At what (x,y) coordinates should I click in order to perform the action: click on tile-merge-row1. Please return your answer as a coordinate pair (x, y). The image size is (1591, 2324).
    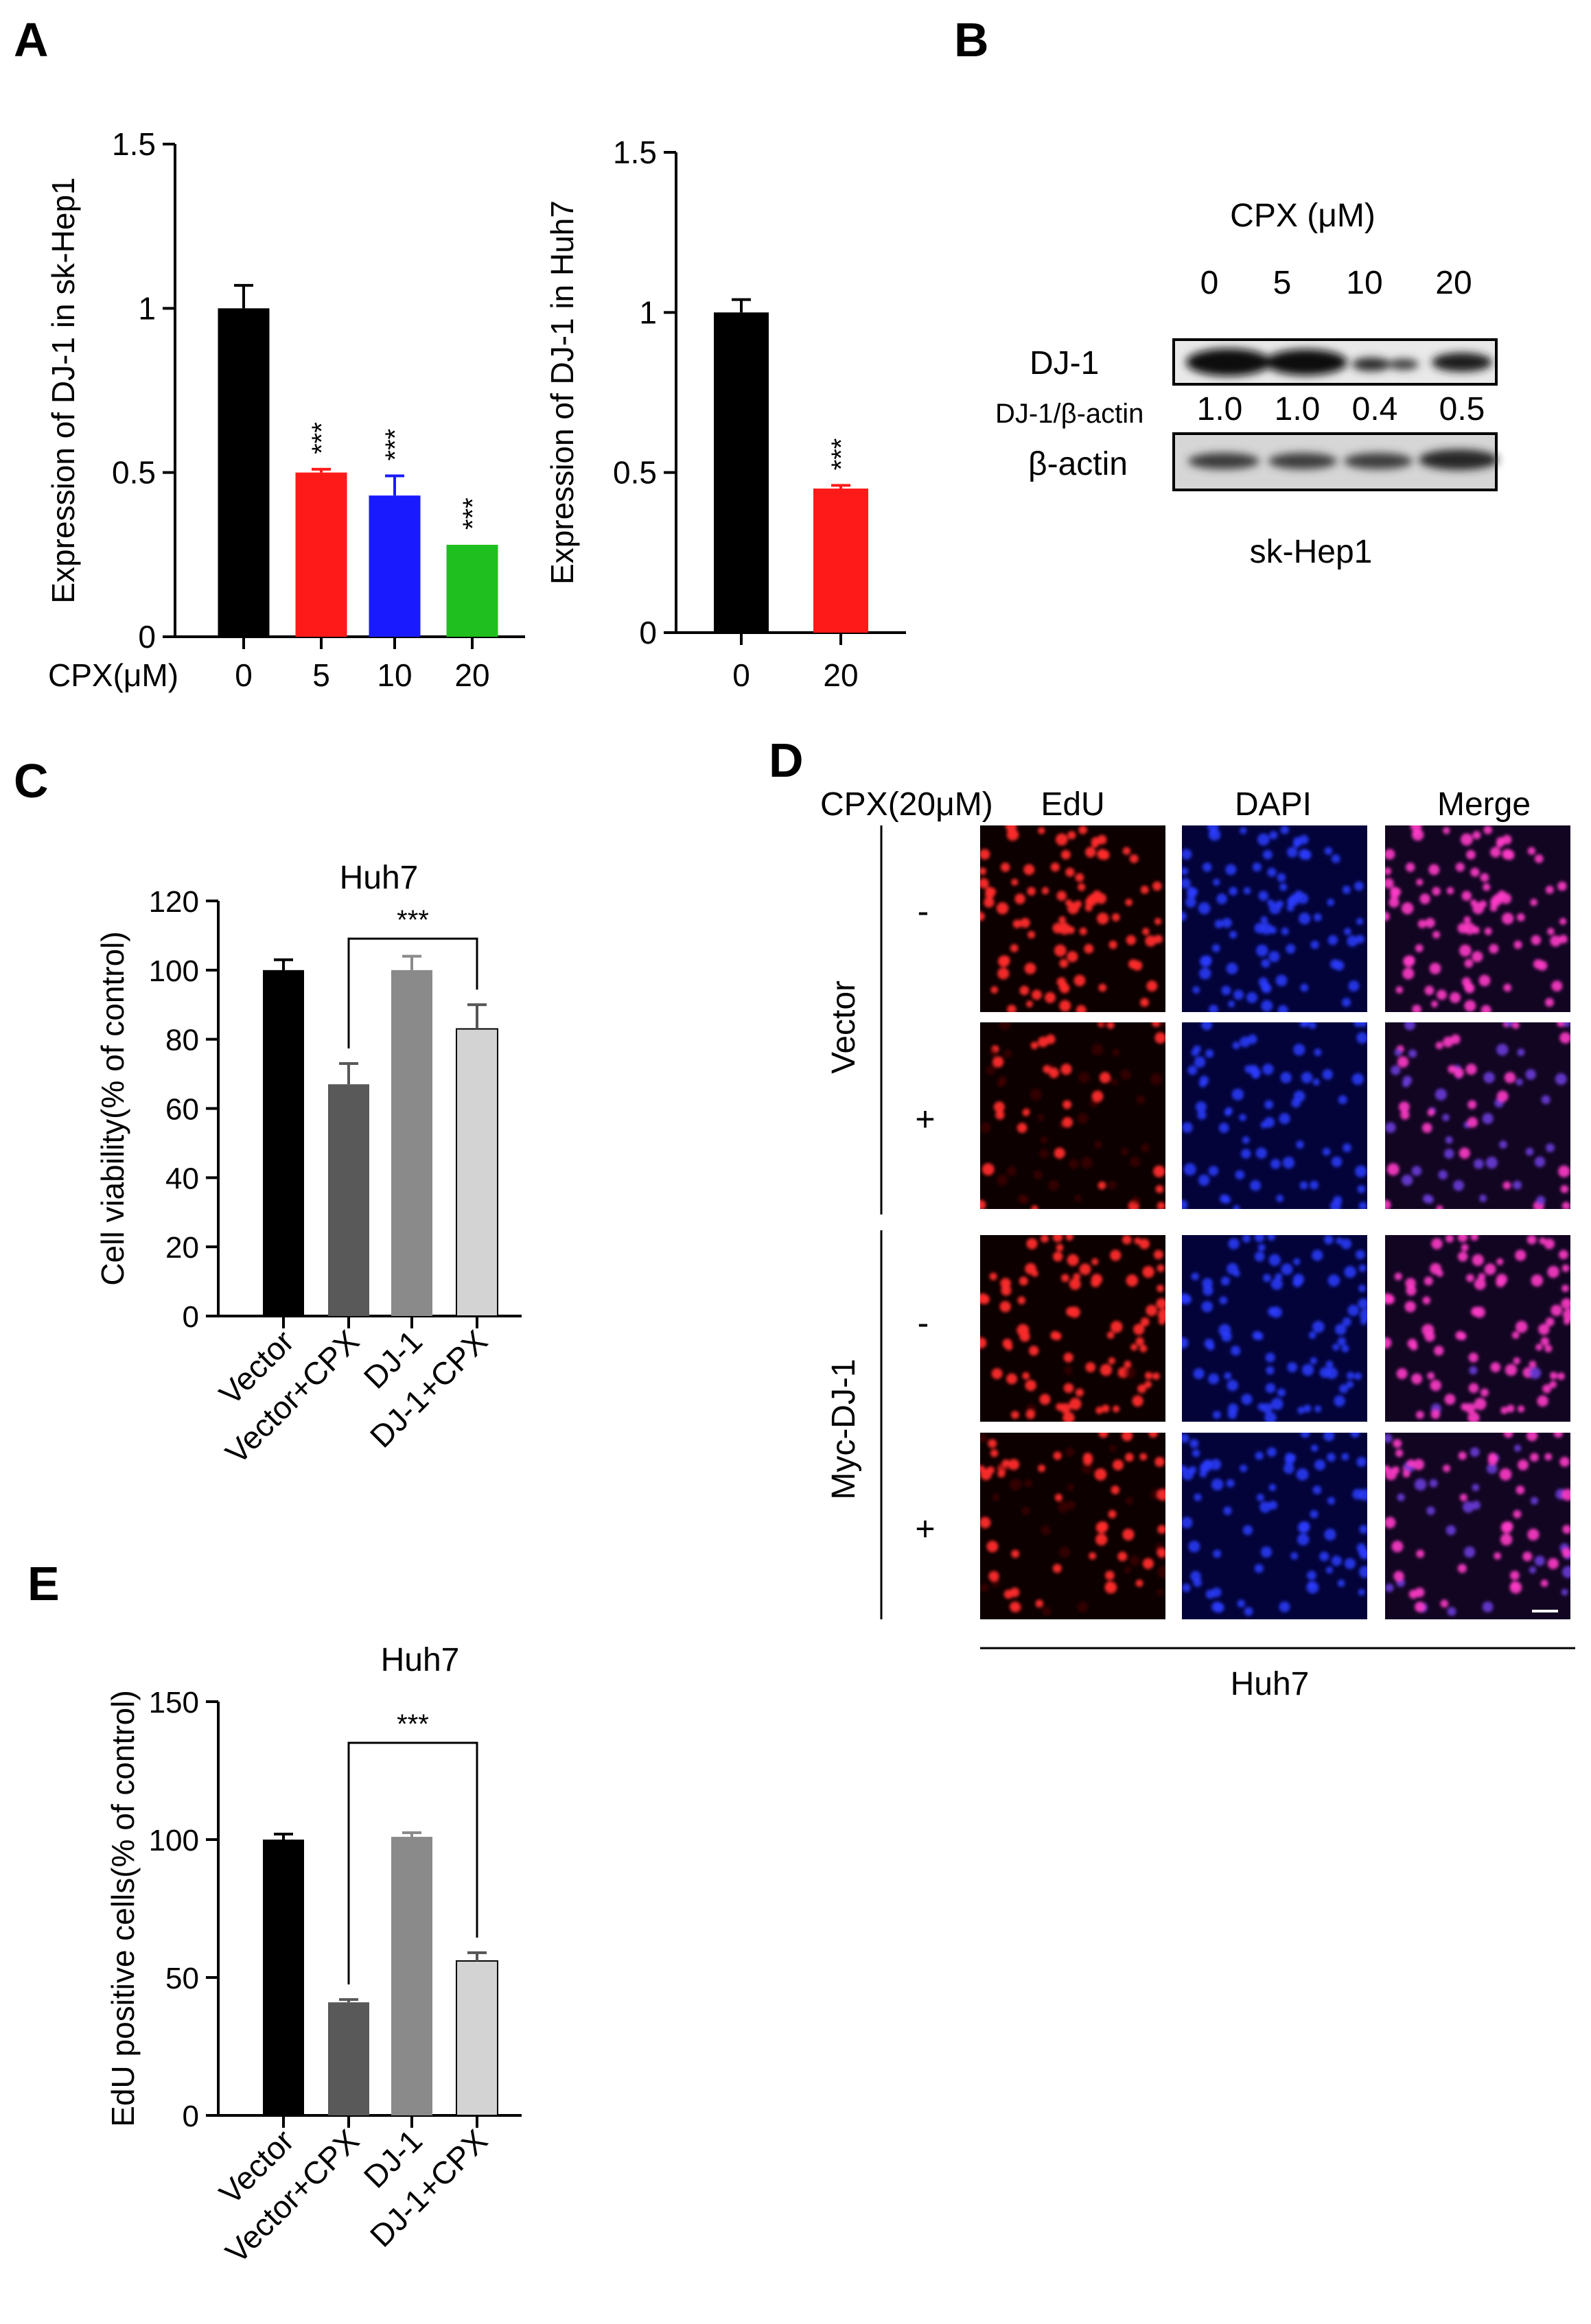
    Looking at the image, I should click on (1477, 919).